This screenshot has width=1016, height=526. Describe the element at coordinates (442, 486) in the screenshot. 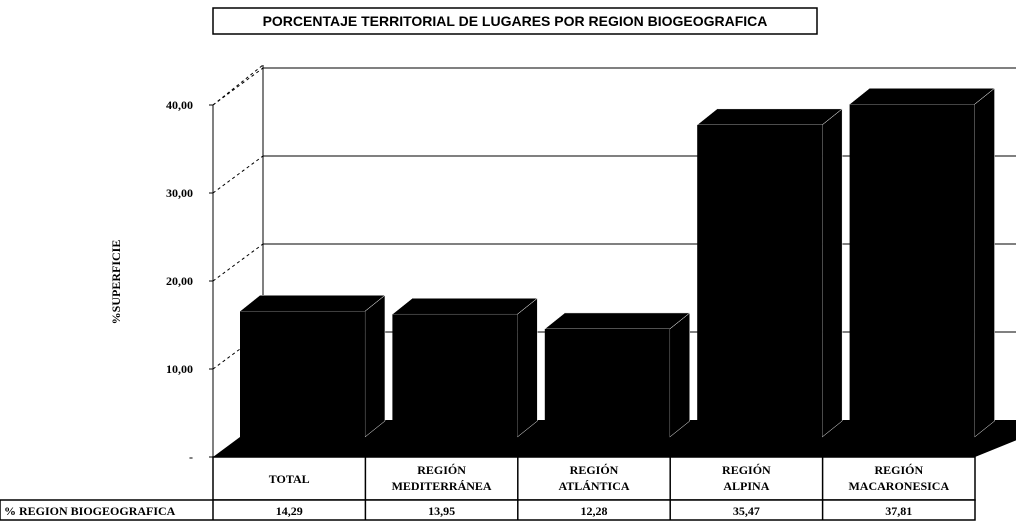

I see `x-tick-label: MEDITERRÁNEA` at that location.